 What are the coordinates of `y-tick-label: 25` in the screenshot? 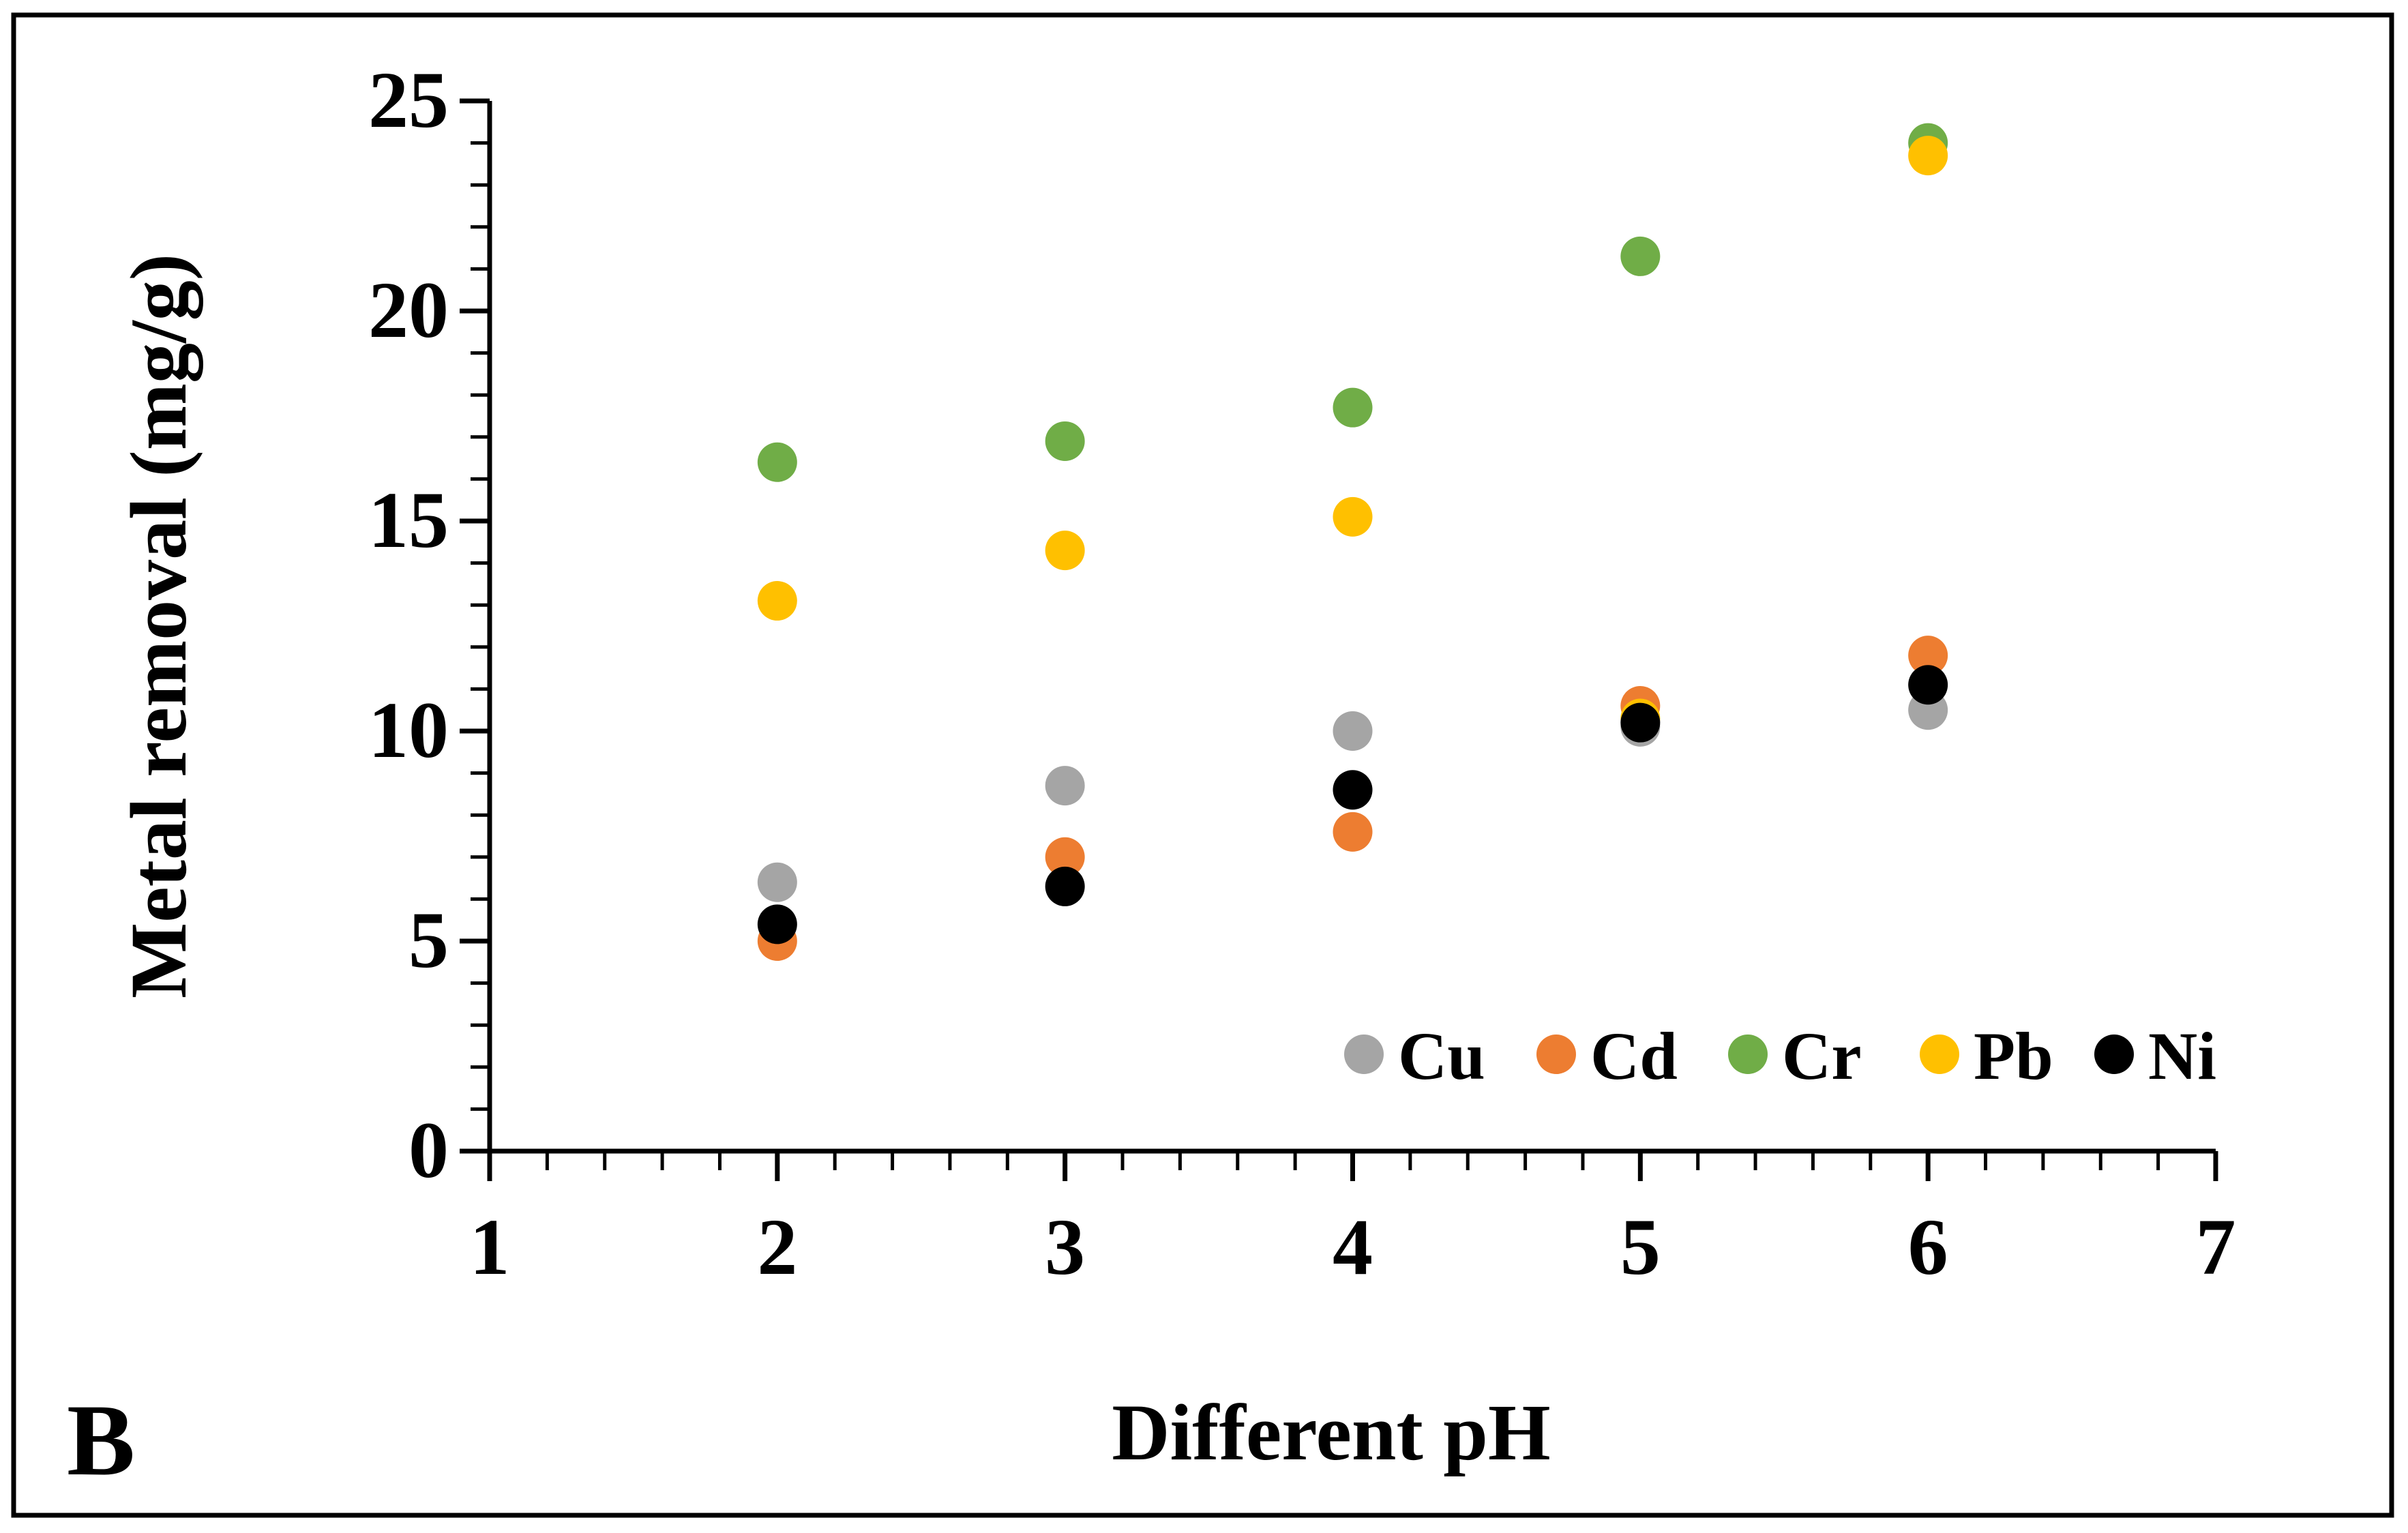 It's located at (408, 100).